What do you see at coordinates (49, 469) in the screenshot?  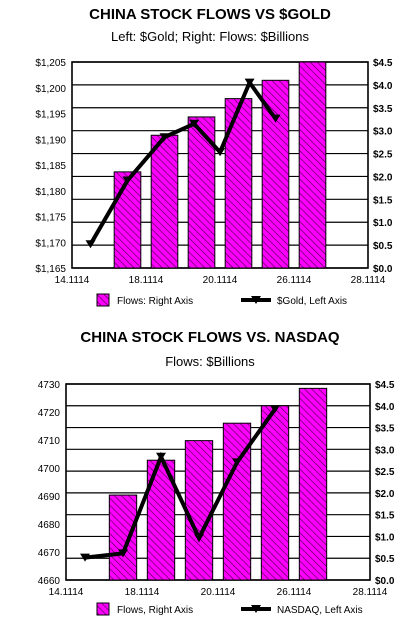 I see `left-axis-tick-label: 4700` at bounding box center [49, 469].